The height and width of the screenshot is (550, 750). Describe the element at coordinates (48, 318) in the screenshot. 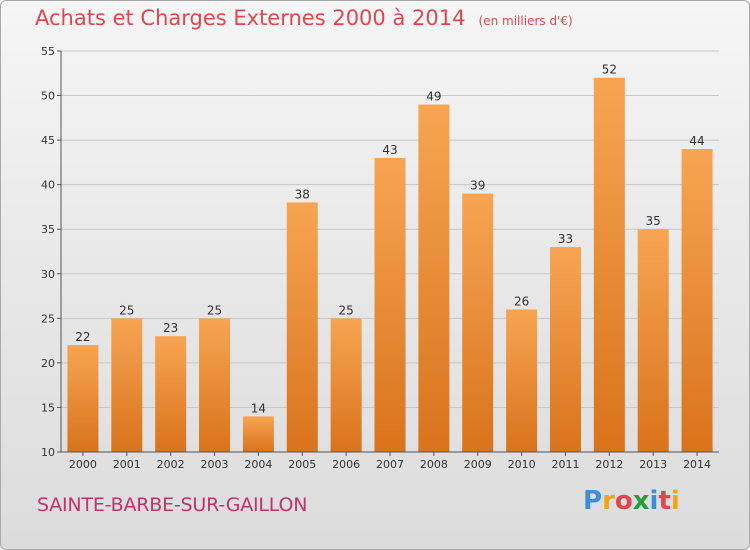

I see `y-tick-label: 25` at that location.